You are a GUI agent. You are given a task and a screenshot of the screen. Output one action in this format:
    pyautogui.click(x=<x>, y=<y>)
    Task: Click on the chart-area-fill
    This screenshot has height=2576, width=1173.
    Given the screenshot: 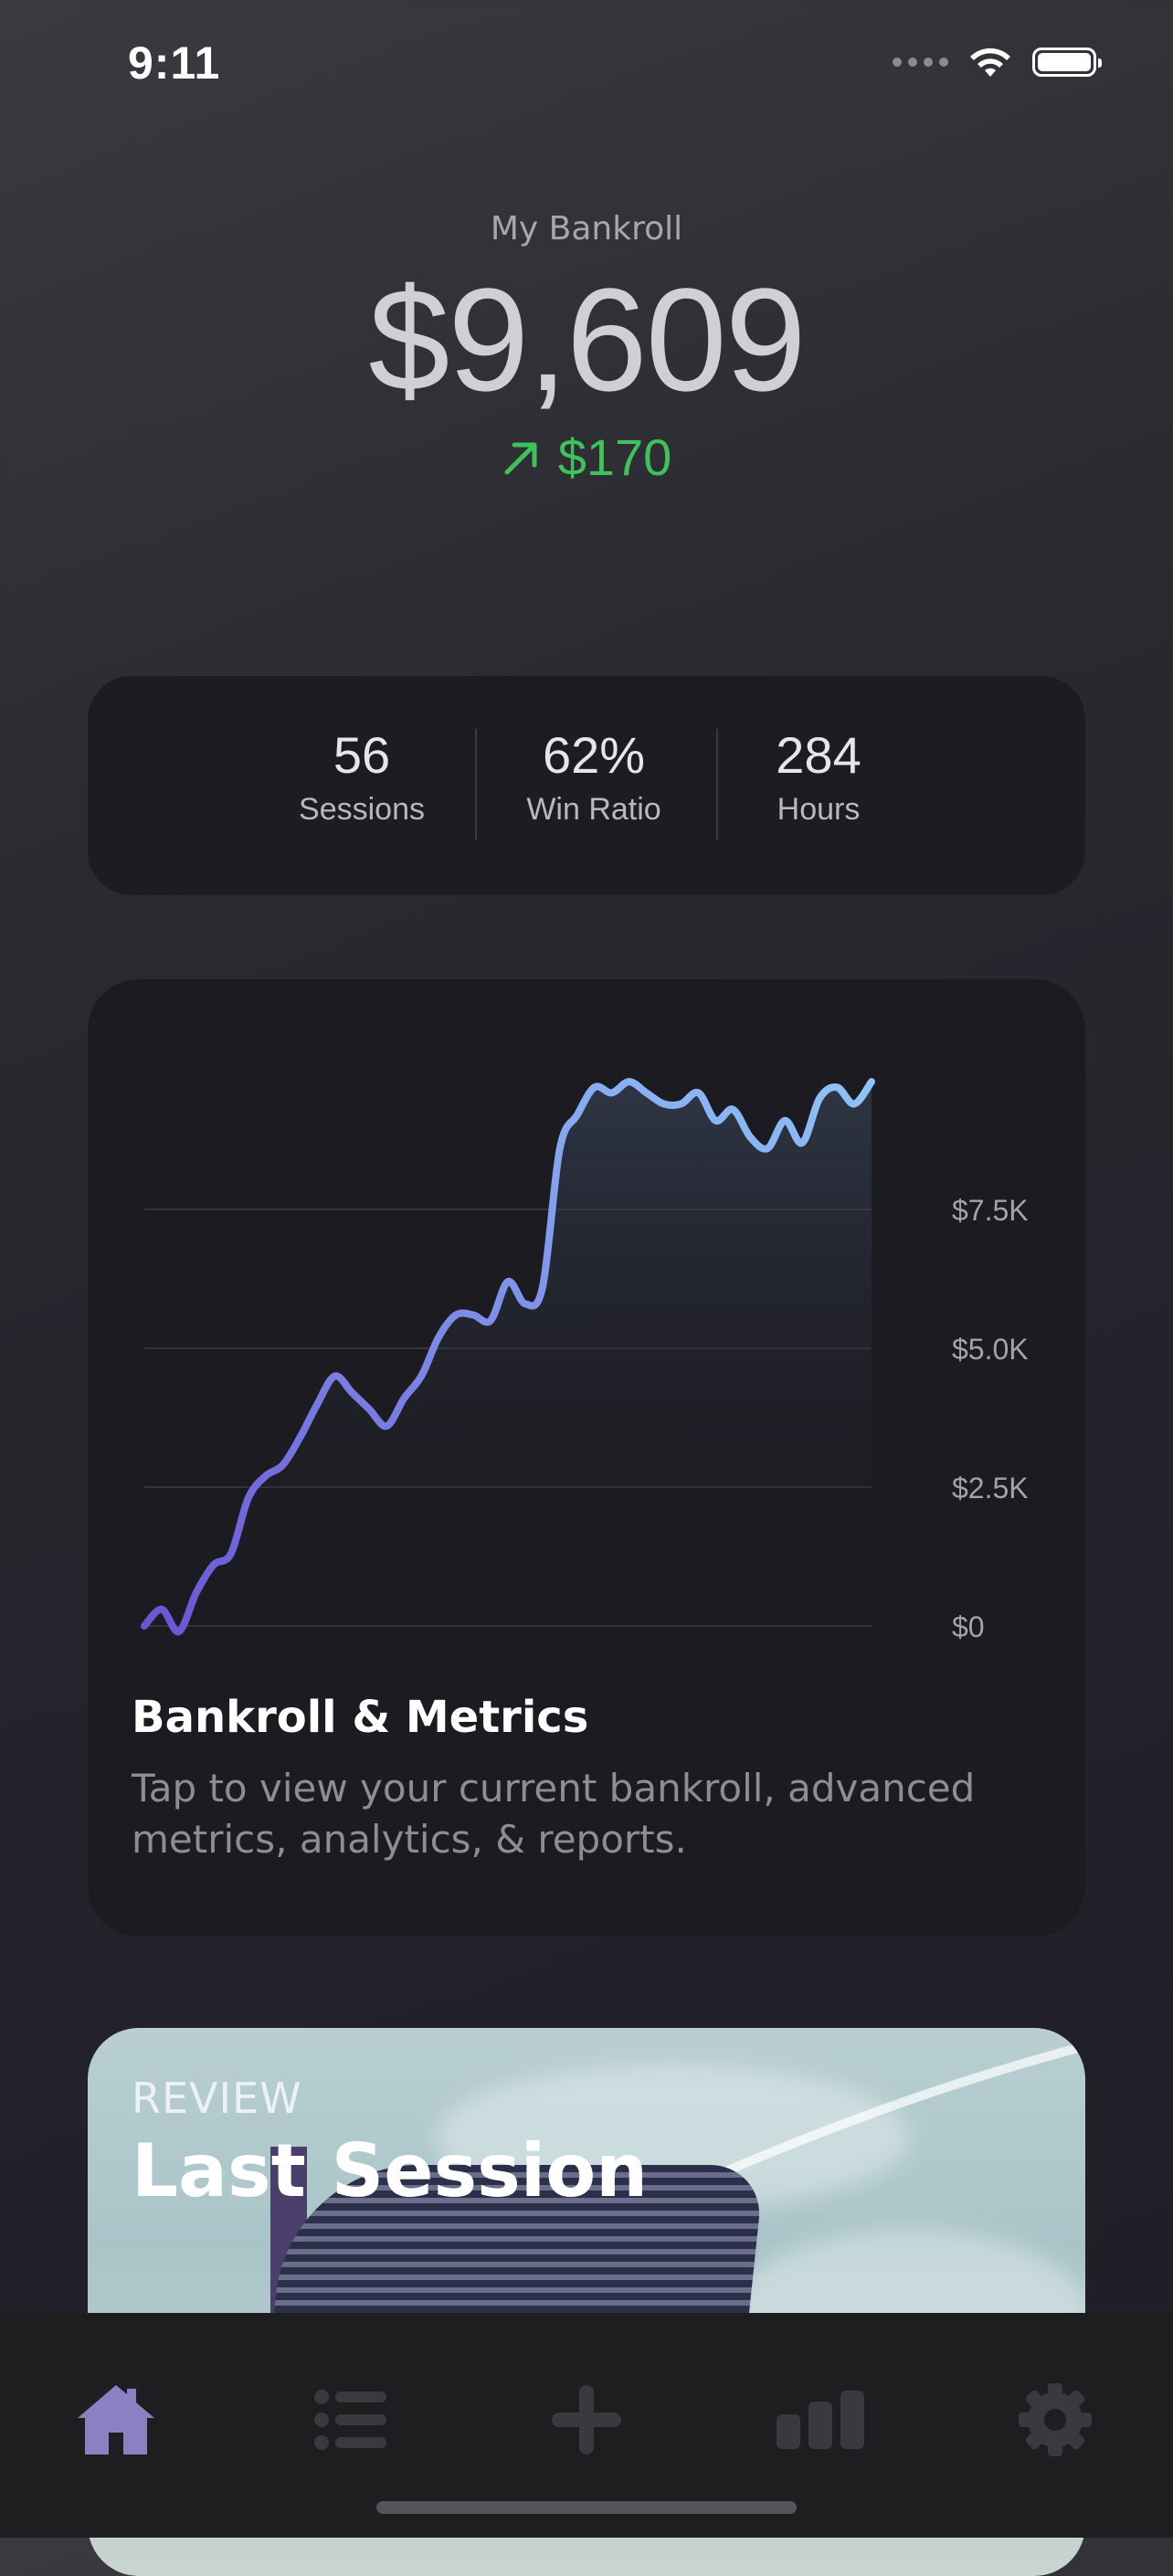 What is the action you would take?
    pyautogui.click(x=508, y=1357)
    